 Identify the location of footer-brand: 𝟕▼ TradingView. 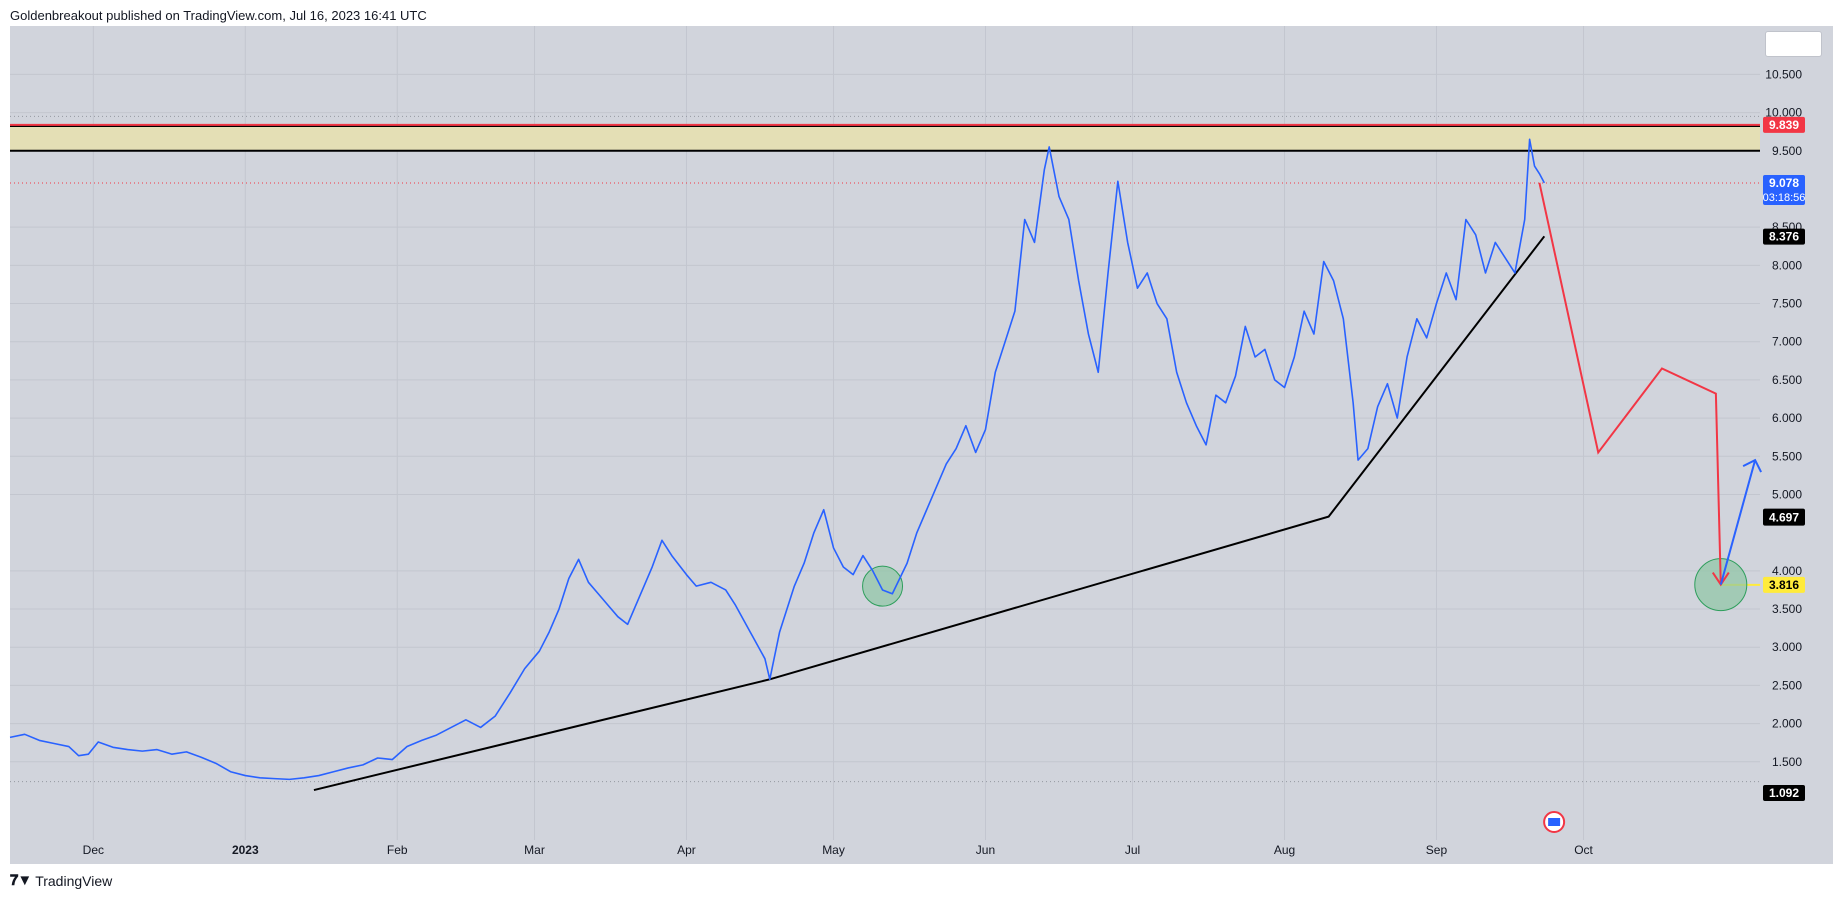
(61, 880).